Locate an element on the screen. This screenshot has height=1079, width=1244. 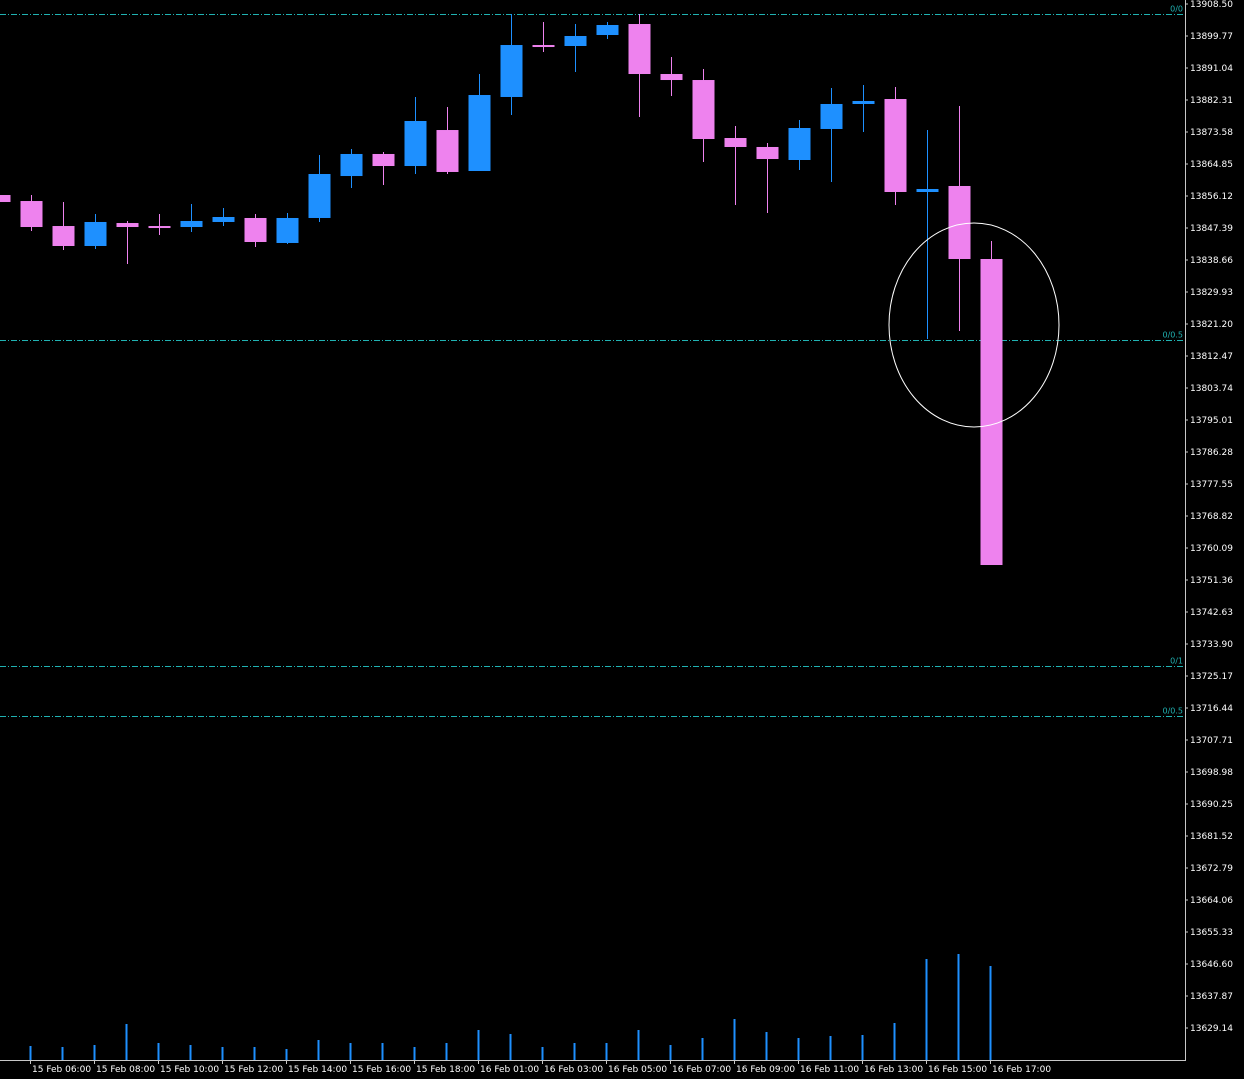
y-tick-label: 13856.12 is located at coordinates (1211, 197).